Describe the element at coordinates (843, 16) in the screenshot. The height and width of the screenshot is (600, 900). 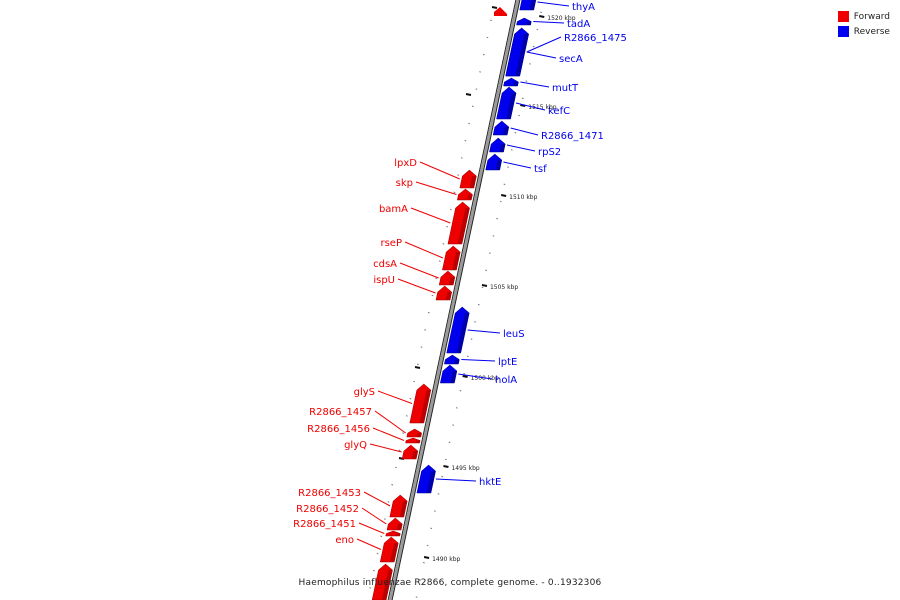
I see `forward-swatch` at that location.